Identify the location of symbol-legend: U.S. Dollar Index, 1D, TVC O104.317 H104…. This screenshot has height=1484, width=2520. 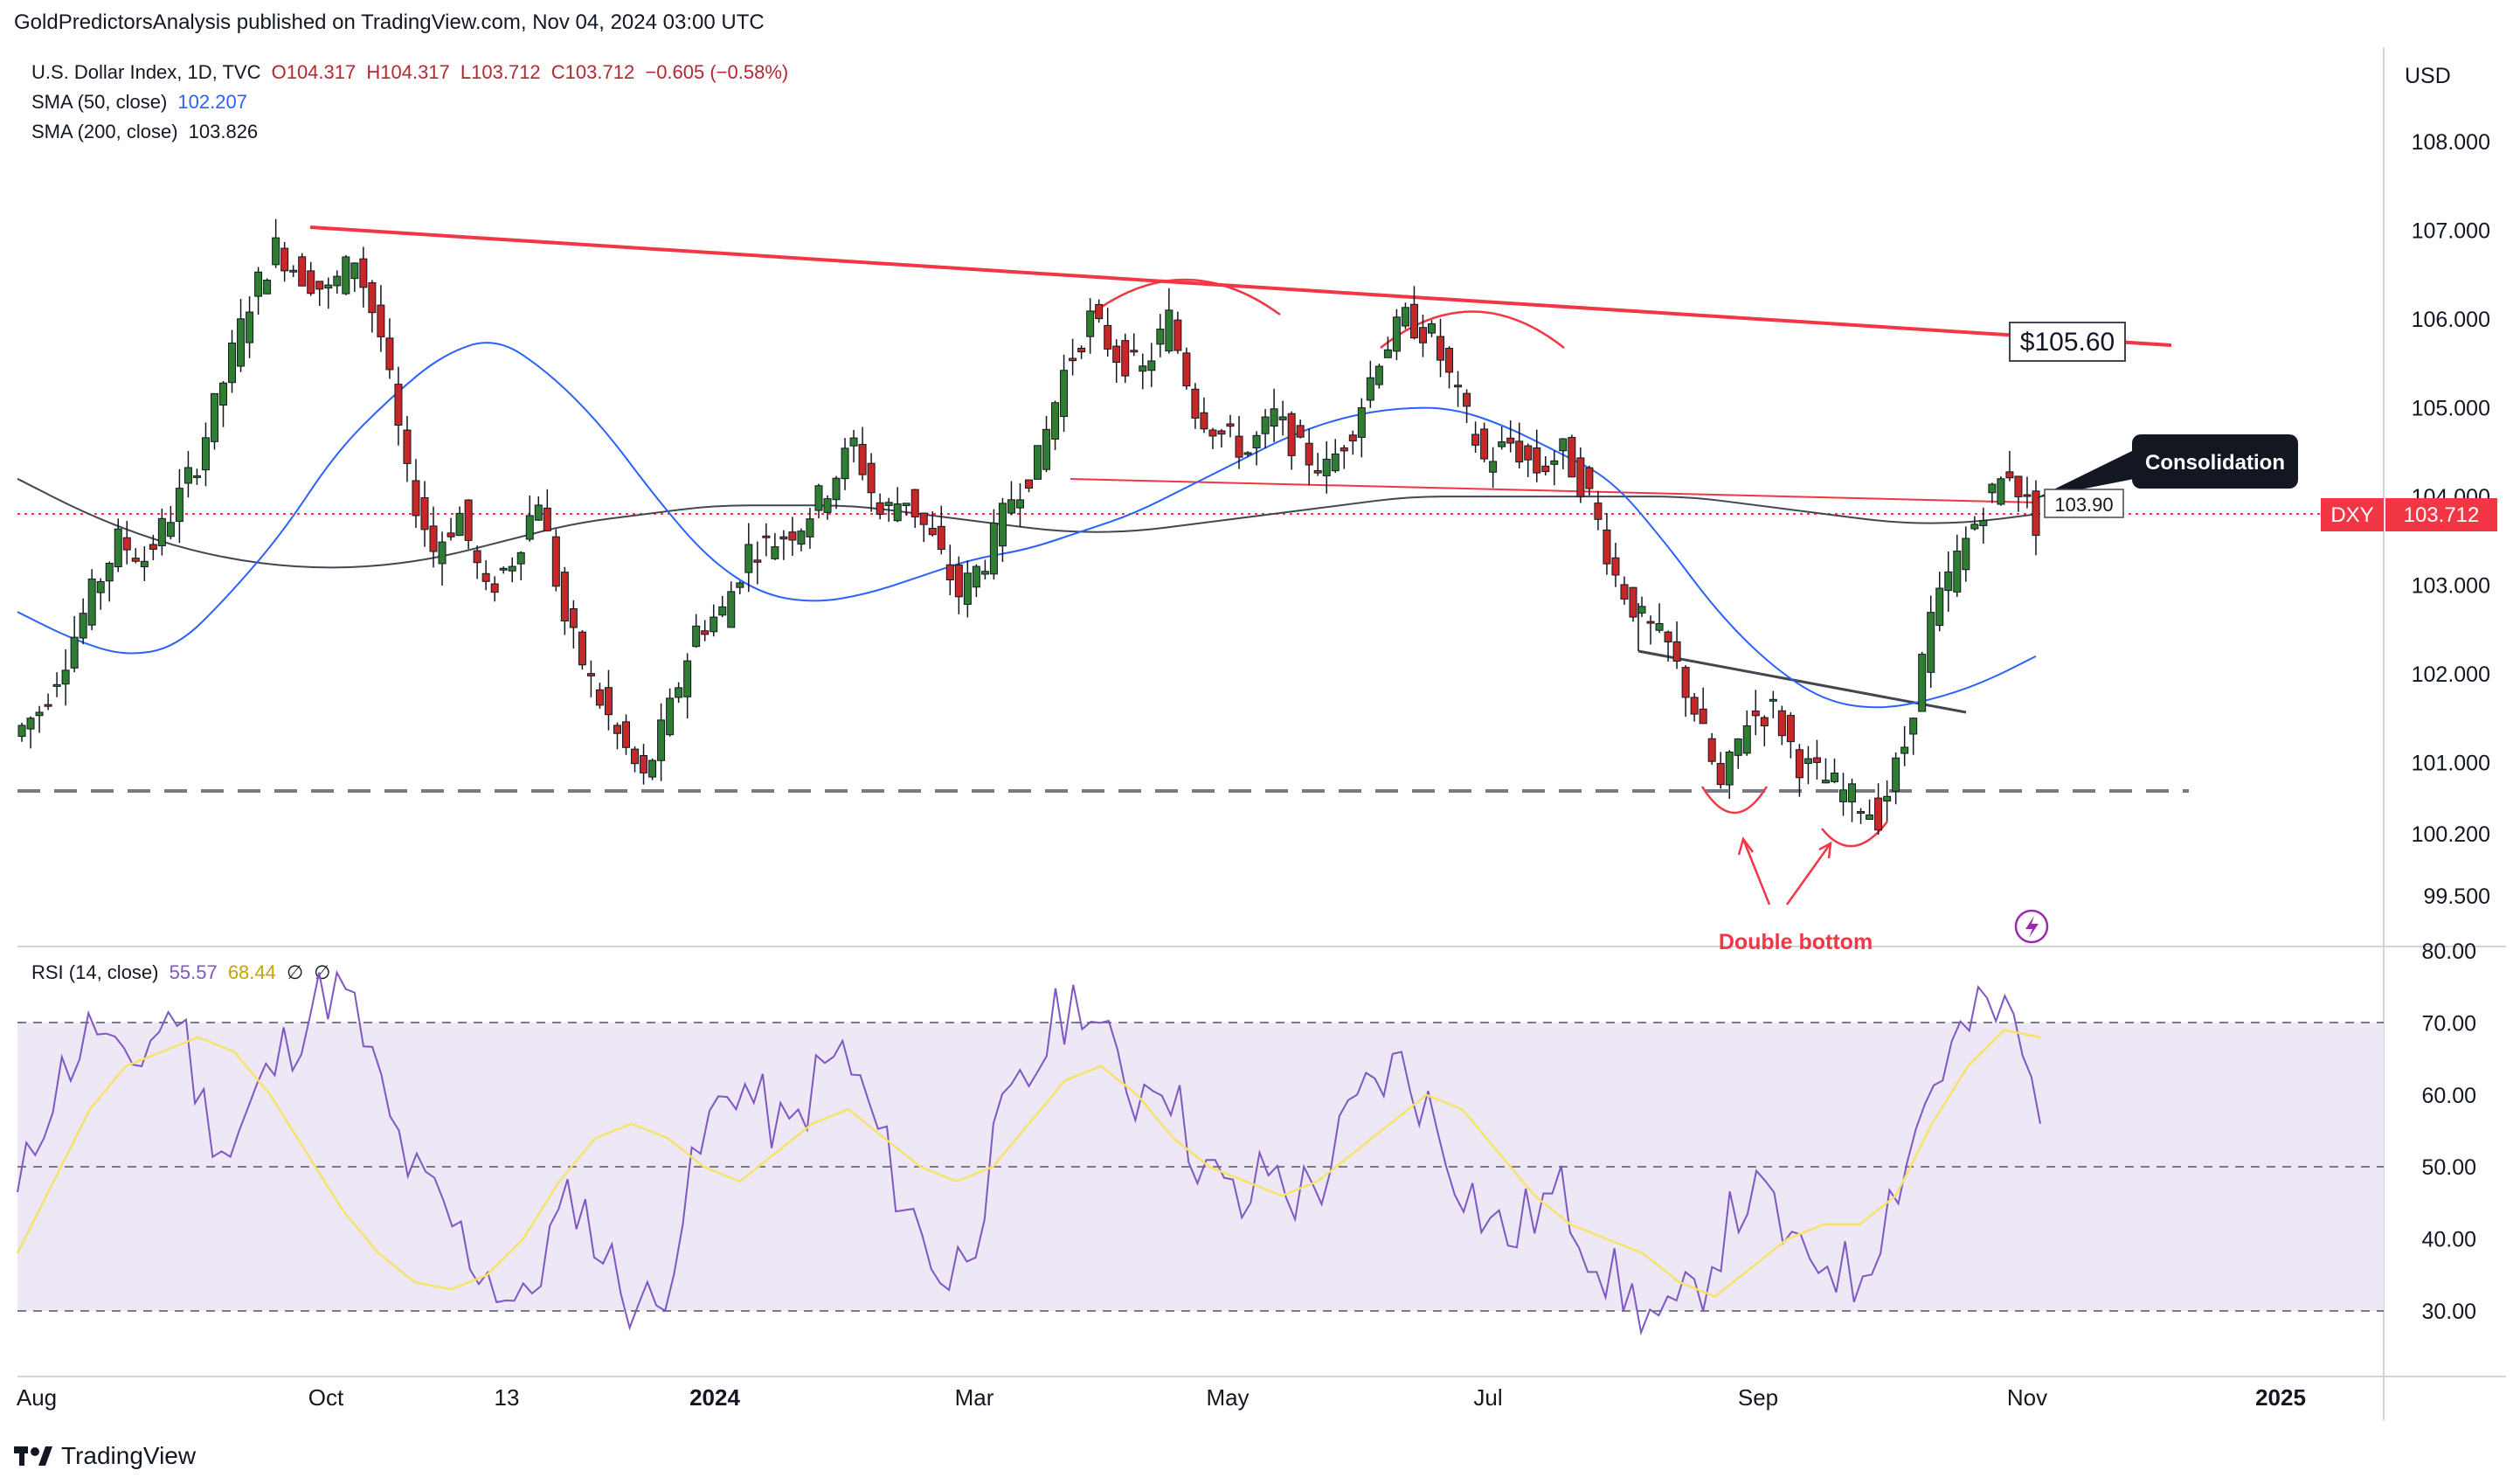
(409, 72).